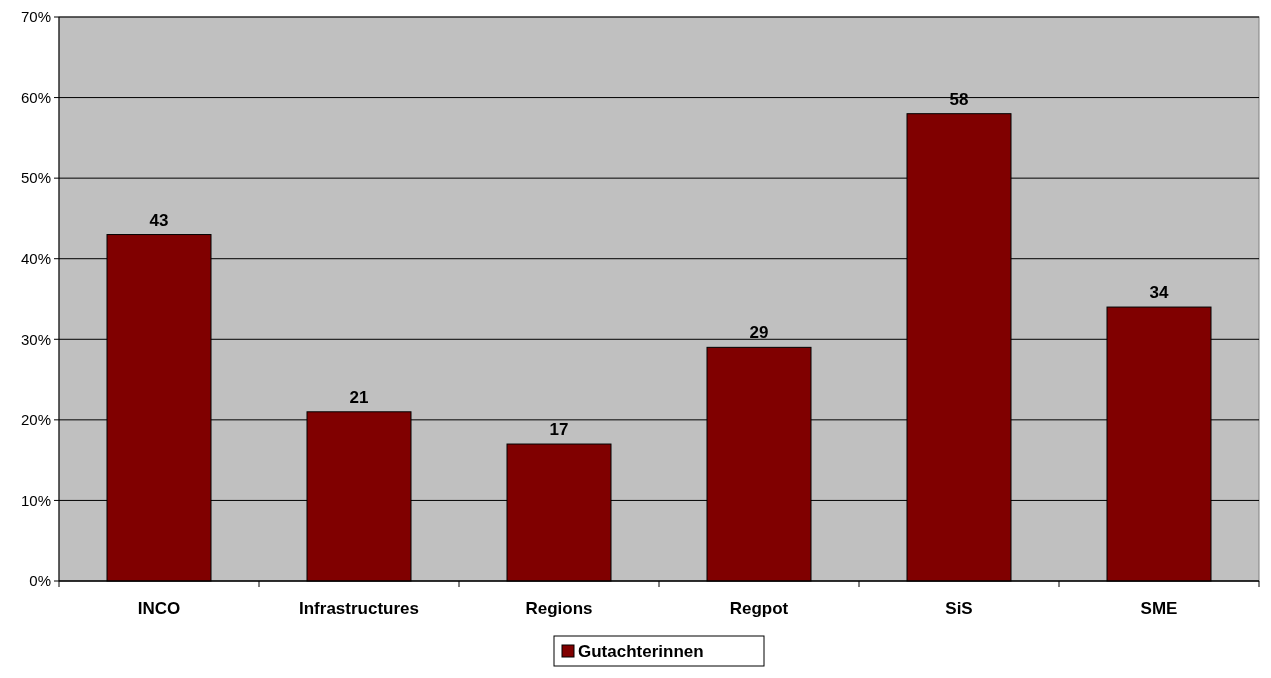 The width and height of the screenshot is (1271, 678). I want to click on data-label: 43, so click(159, 220).